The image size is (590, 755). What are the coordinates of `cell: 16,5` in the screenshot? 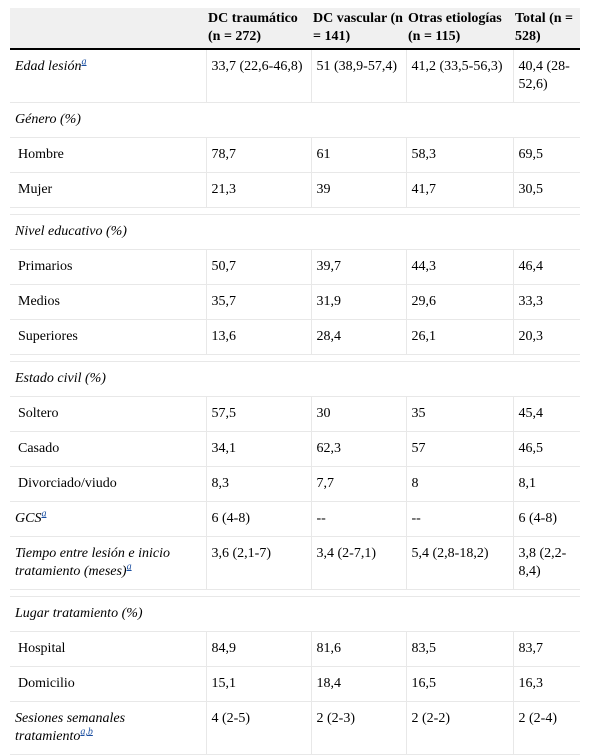 It's located at (460, 684).